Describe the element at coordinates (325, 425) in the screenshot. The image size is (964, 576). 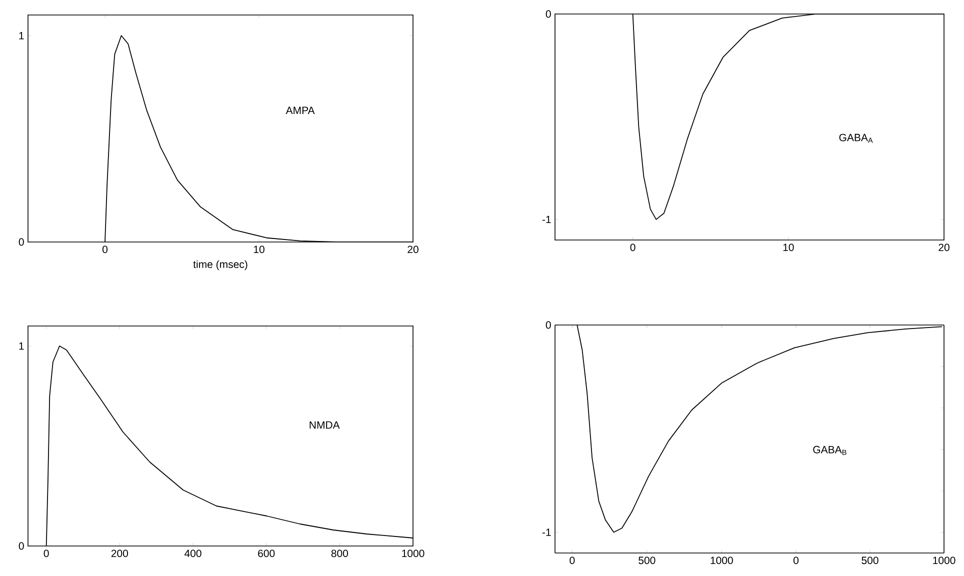
I see `annotation: NMDA` at that location.